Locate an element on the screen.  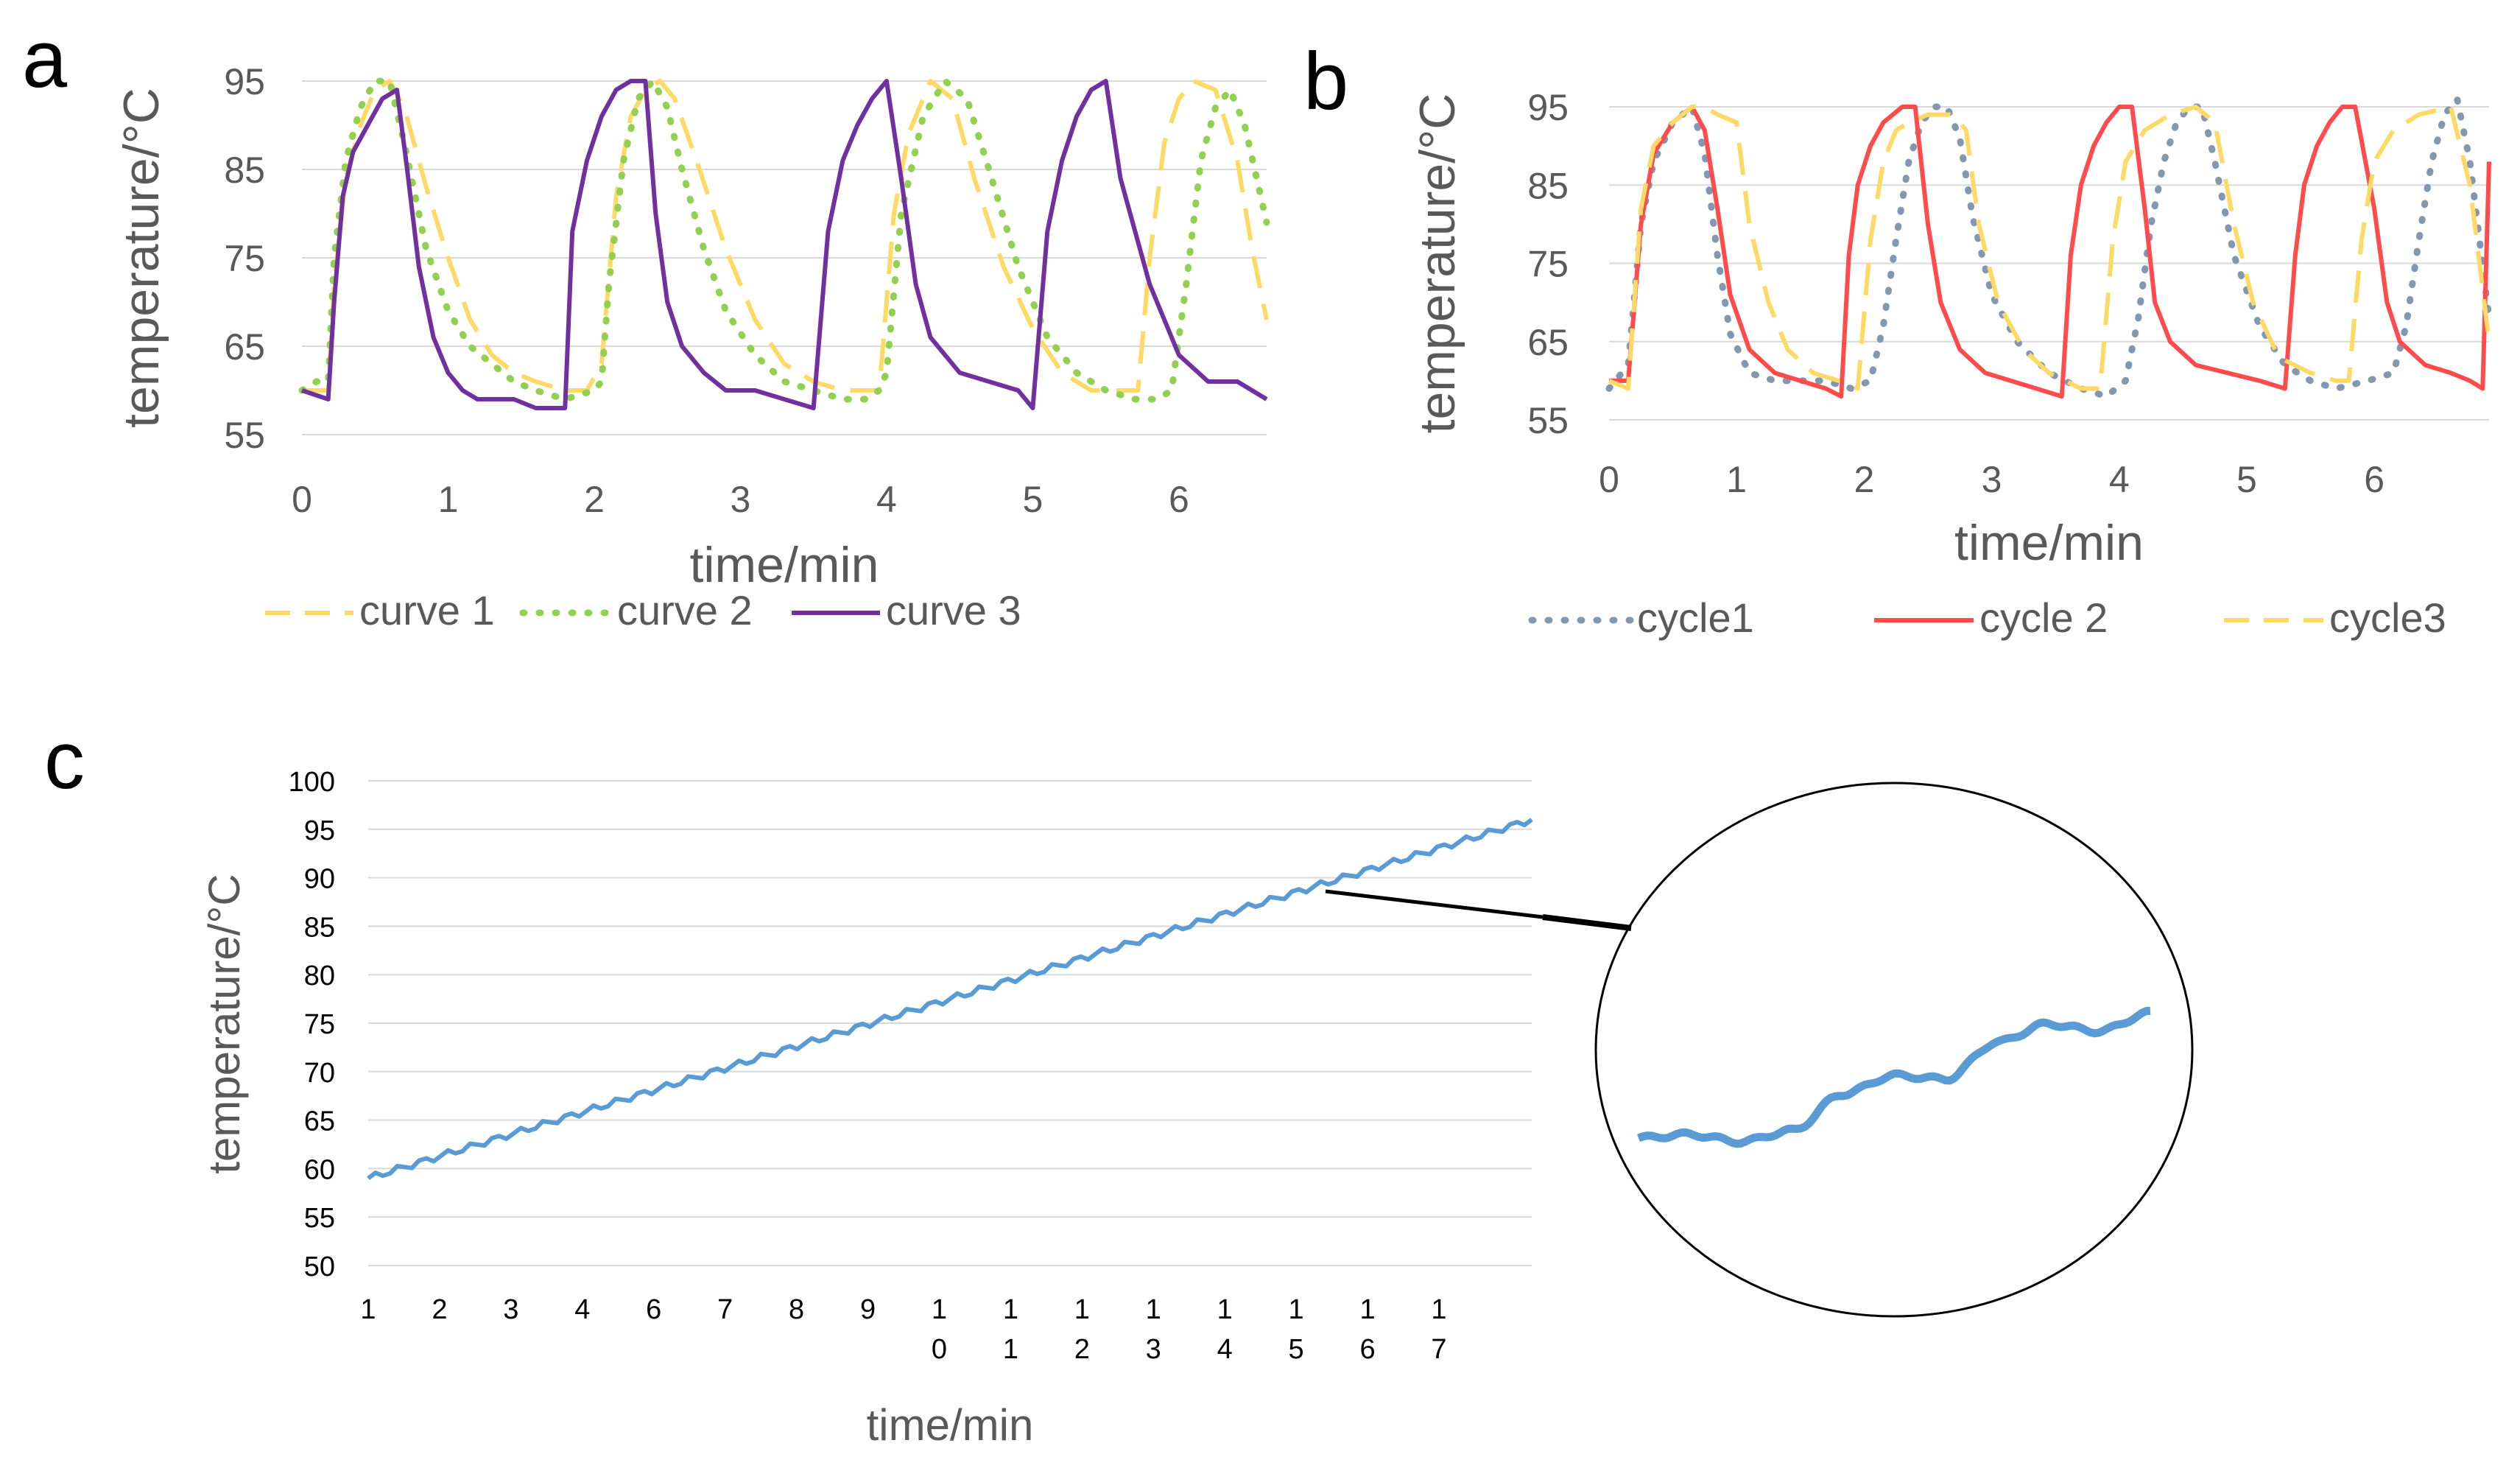
y-axis-title-c: temperature/°C is located at coordinates (225, 1024).